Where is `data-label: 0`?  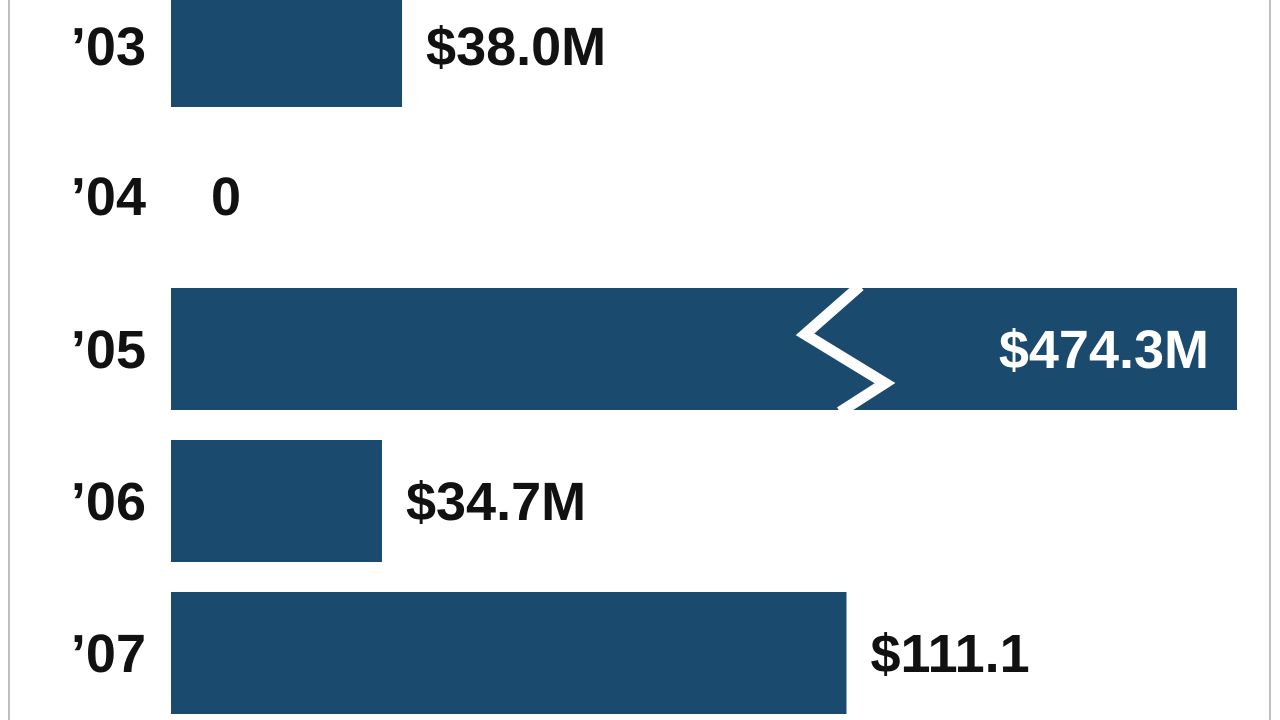 data-label: 0 is located at coordinates (226, 197).